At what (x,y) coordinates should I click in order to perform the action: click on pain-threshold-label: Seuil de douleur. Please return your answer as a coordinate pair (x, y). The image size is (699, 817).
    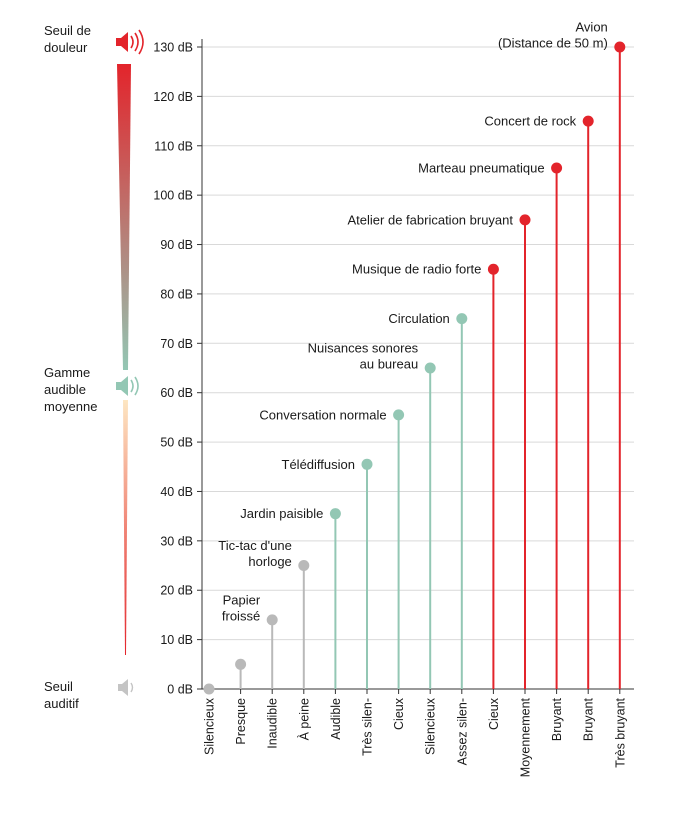
    Looking at the image, I should click on (67, 39).